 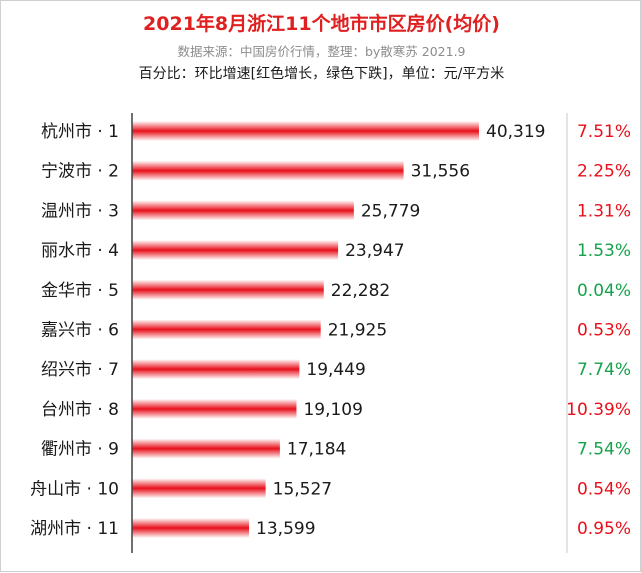 I want to click on chart-subtitle: 数据来源：中国房价行情，整理：by散寒苏 2021.9, so click(x=321, y=51).